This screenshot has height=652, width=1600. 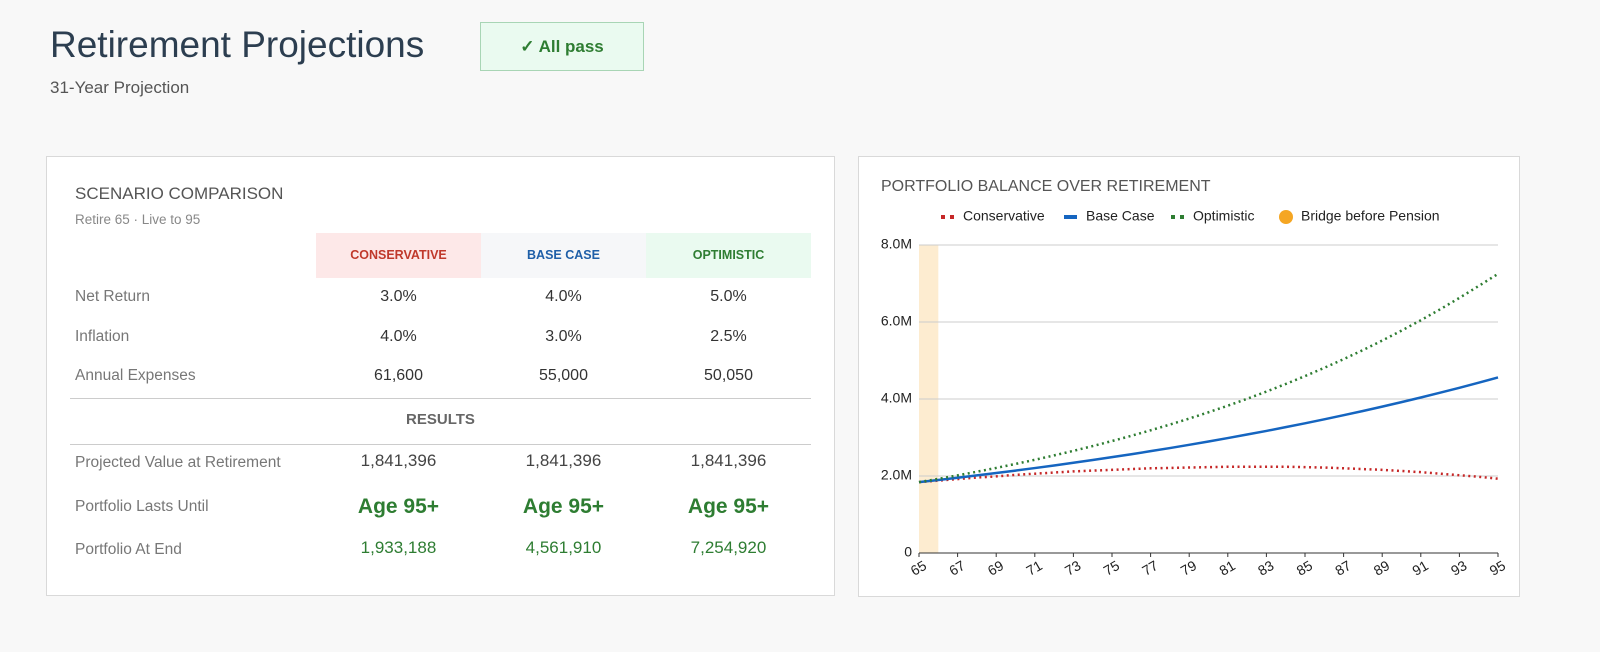 I want to click on page-subtitle: 31-Year Projection, so click(x=120, y=87).